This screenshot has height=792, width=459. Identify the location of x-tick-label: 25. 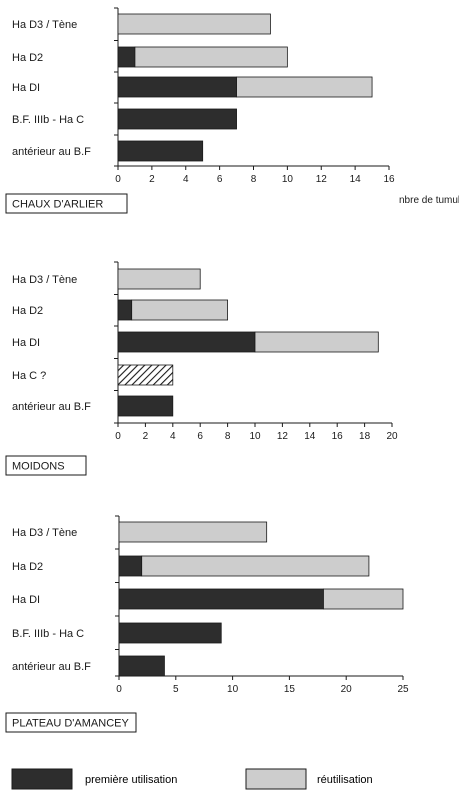
(403, 689).